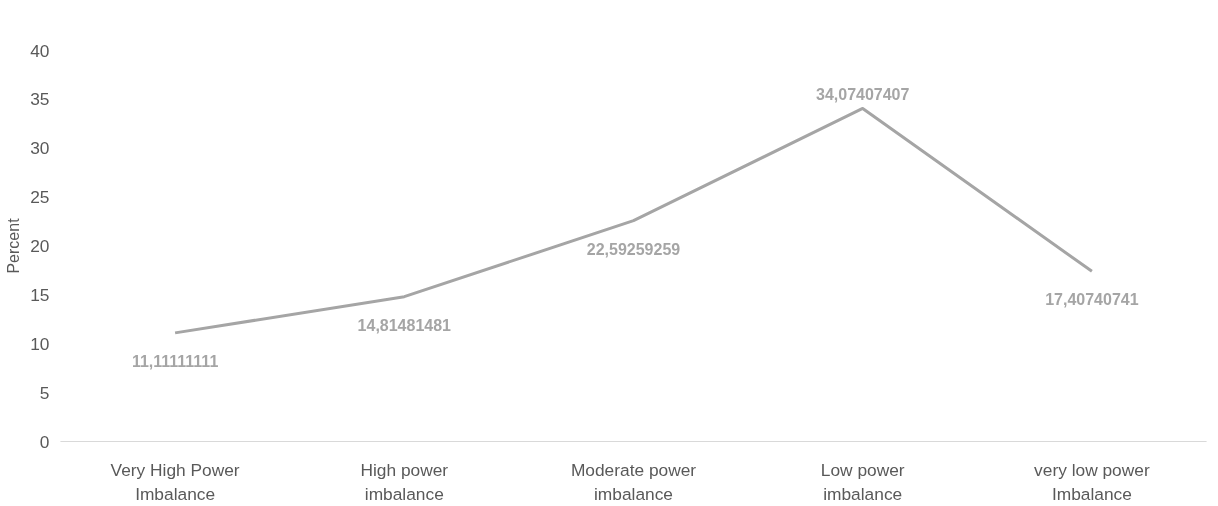 This screenshot has height=506, width=1218. Describe the element at coordinates (40, 294) in the screenshot. I see `y-tick-label: 15` at that location.